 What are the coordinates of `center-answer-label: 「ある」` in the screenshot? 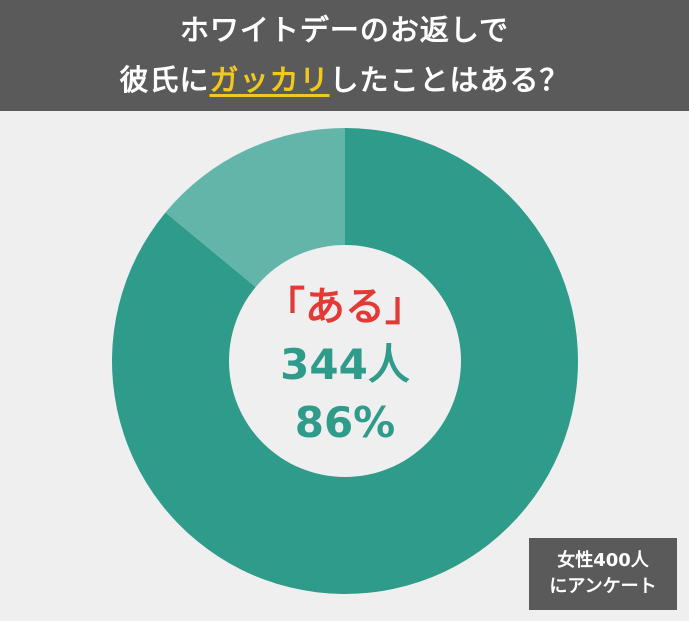 It's located at (345, 307).